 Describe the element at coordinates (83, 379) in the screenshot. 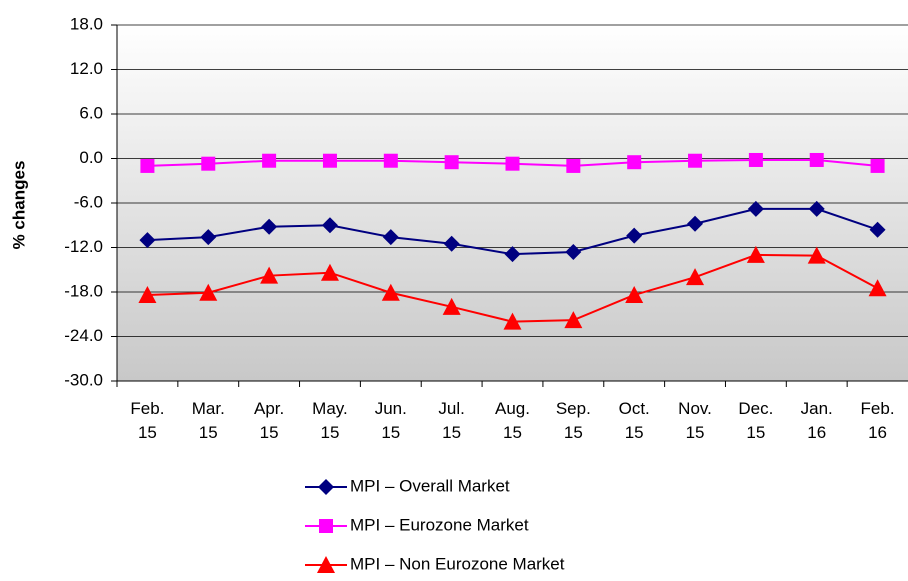

I see `y-tick-label: -30.0` at that location.